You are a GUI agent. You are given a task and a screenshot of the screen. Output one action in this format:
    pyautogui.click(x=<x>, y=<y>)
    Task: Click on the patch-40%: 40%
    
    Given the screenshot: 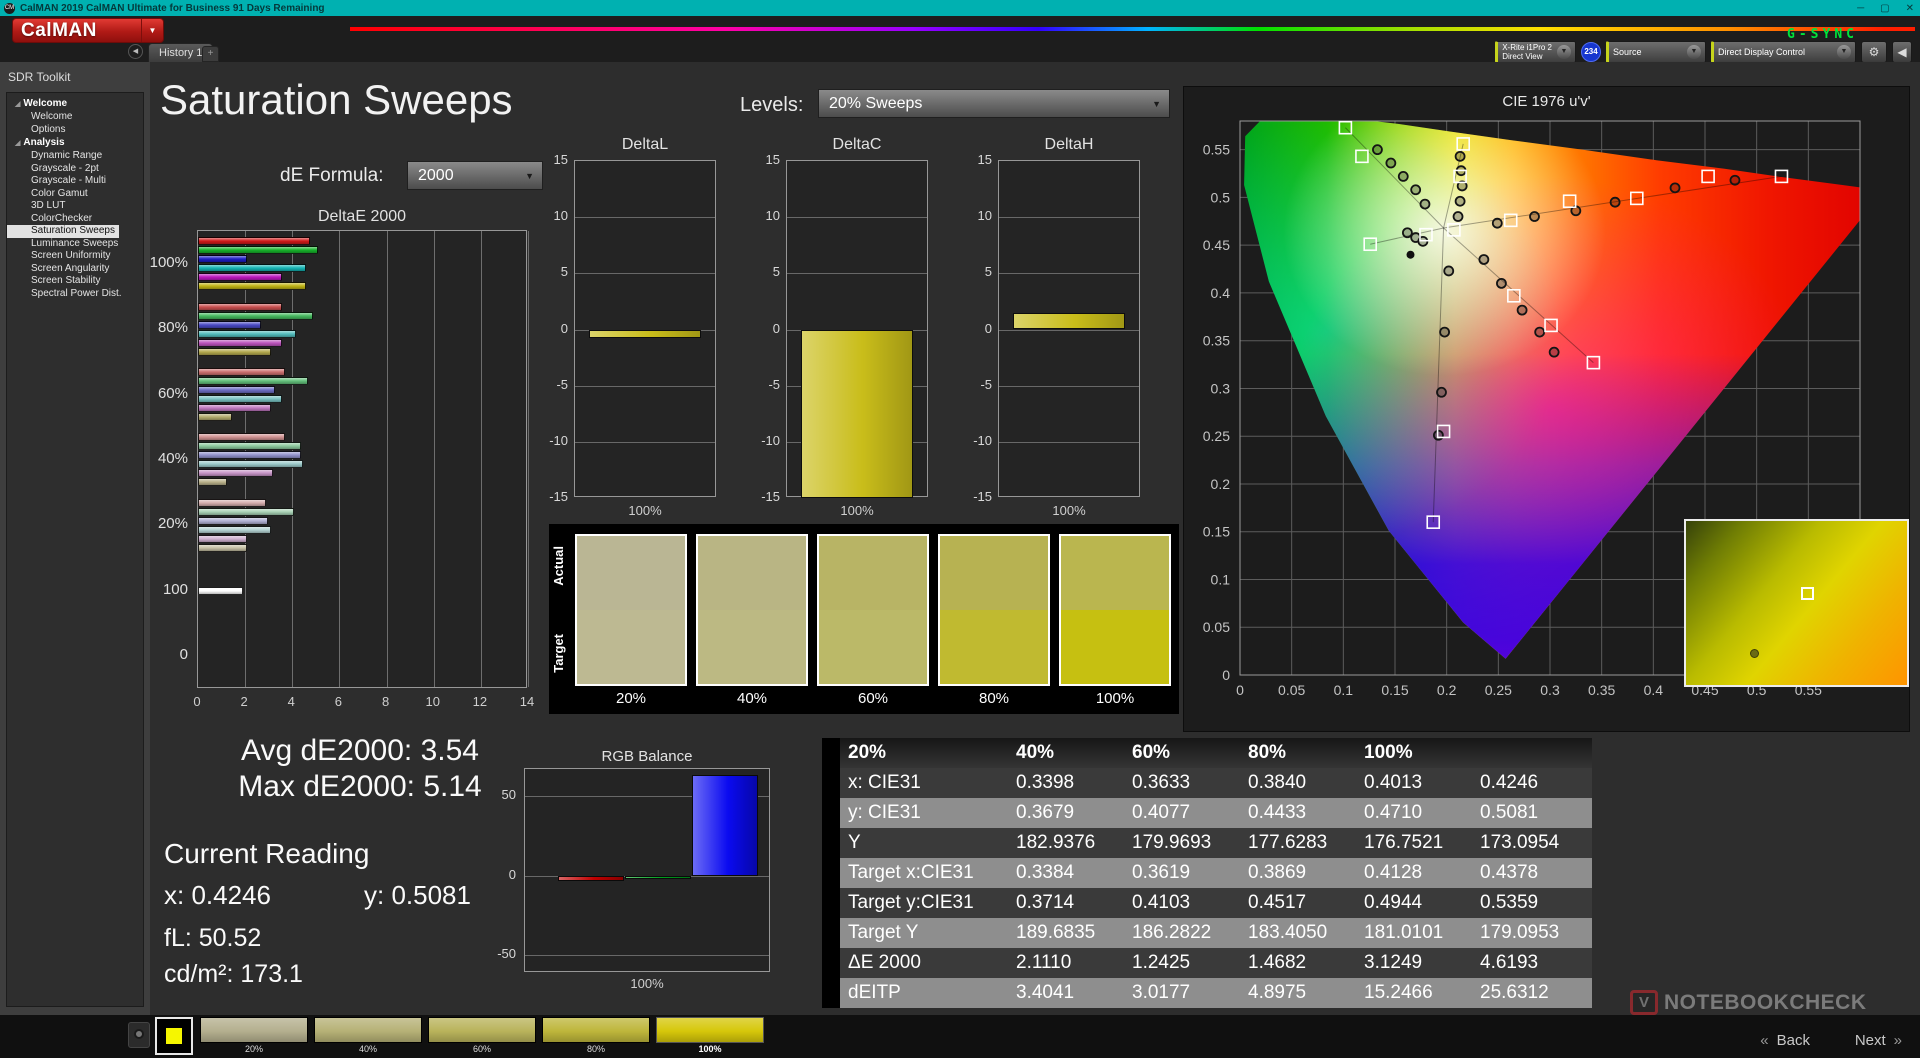 What is the action you would take?
    pyautogui.click(x=368, y=1036)
    